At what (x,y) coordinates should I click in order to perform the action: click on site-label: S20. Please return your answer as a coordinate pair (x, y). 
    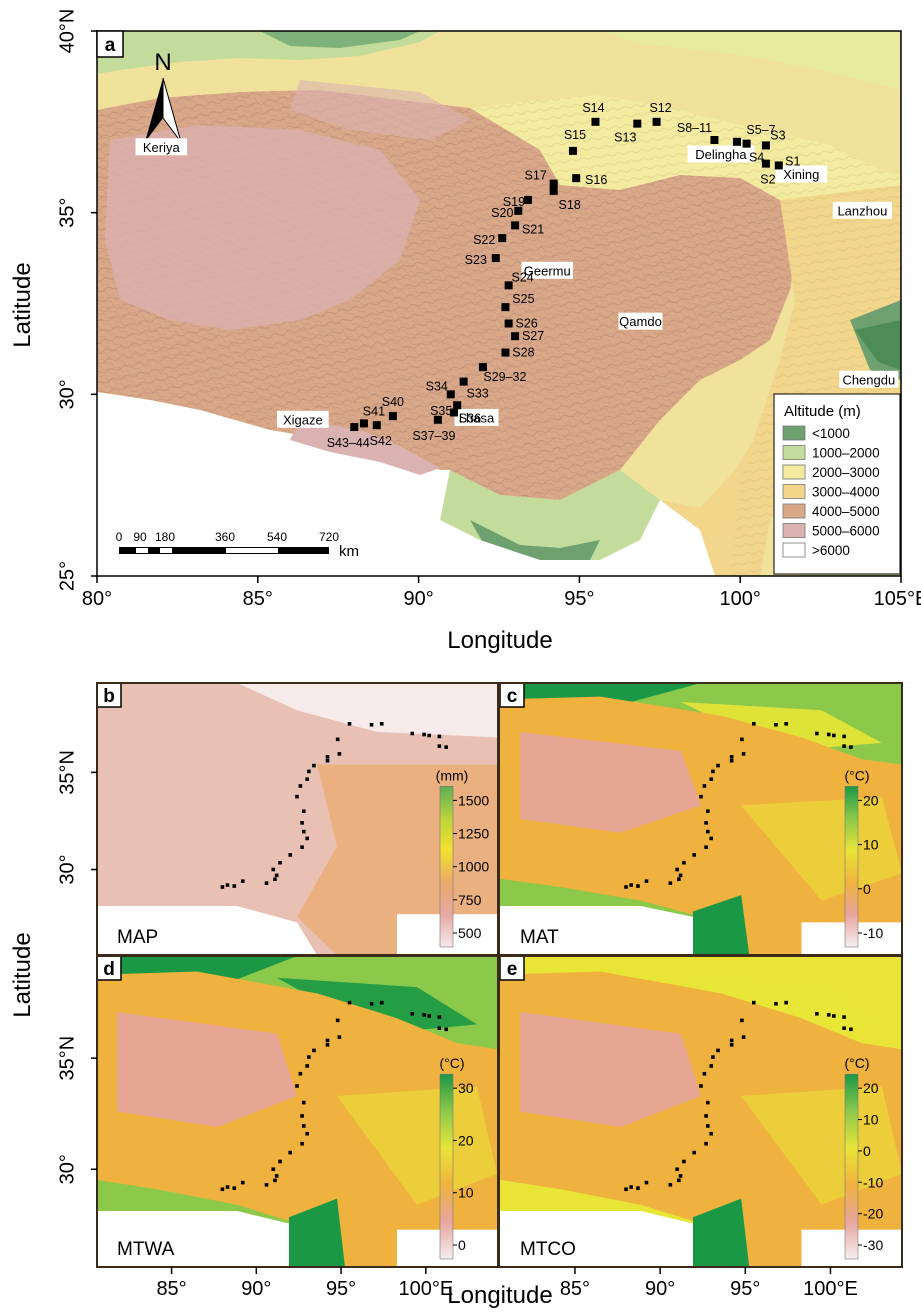
    Looking at the image, I should click on (502, 213).